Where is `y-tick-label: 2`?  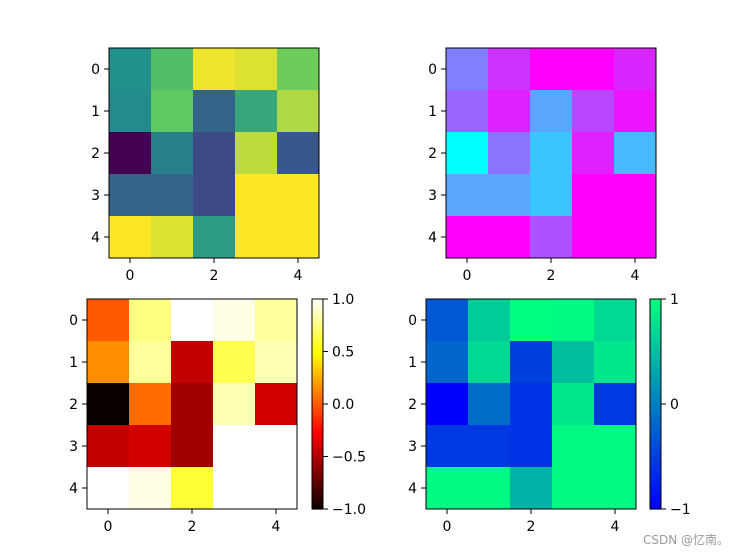 y-tick-label: 2 is located at coordinates (95, 154).